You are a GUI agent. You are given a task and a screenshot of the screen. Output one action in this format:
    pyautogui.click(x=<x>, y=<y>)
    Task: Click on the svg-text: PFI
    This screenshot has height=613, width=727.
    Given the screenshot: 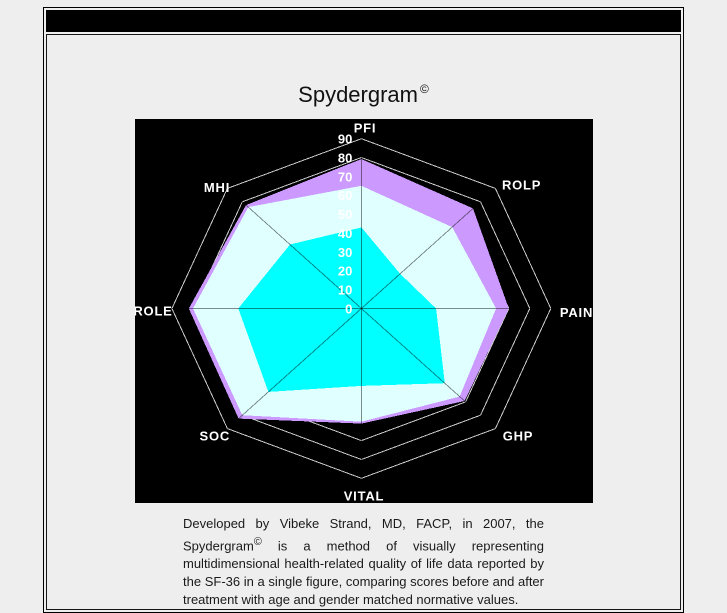 What is the action you would take?
    pyautogui.click(x=364, y=127)
    